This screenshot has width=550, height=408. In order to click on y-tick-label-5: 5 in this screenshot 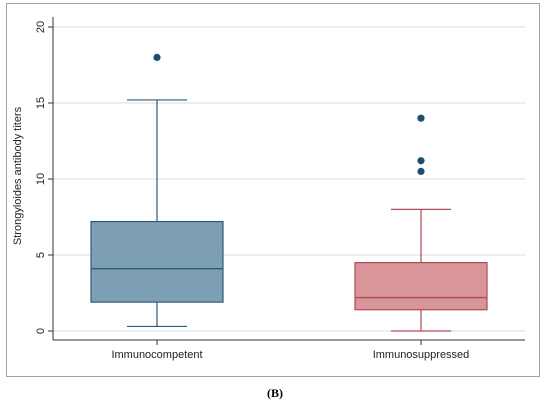, I will do `click(41, 255)`.